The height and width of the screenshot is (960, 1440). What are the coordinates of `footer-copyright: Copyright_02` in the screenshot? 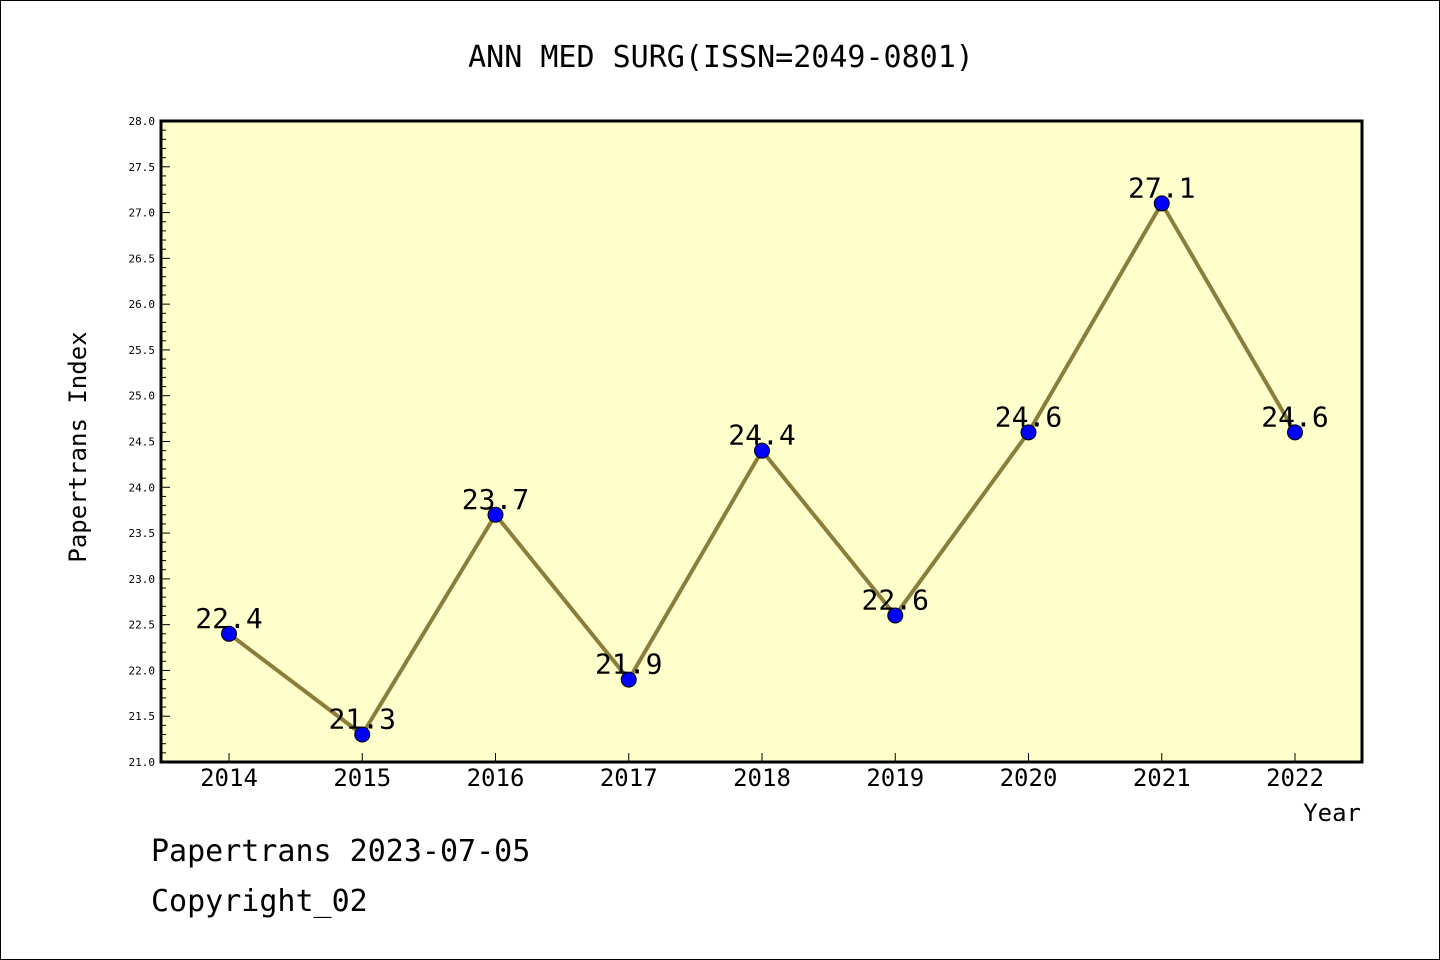 It's located at (259, 901).